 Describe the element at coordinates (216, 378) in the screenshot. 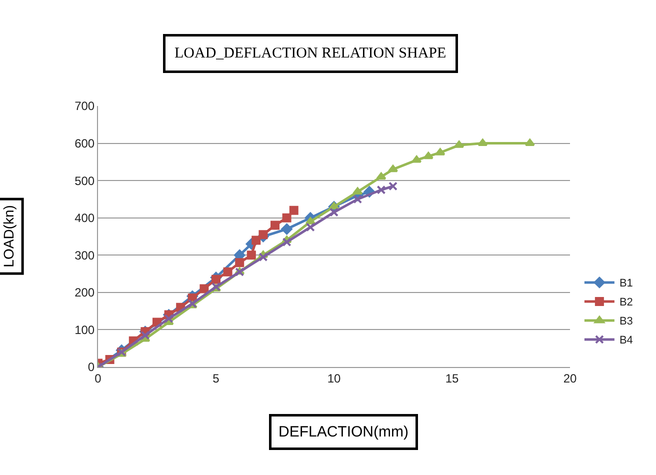

I see `x-tick-label: 5` at that location.